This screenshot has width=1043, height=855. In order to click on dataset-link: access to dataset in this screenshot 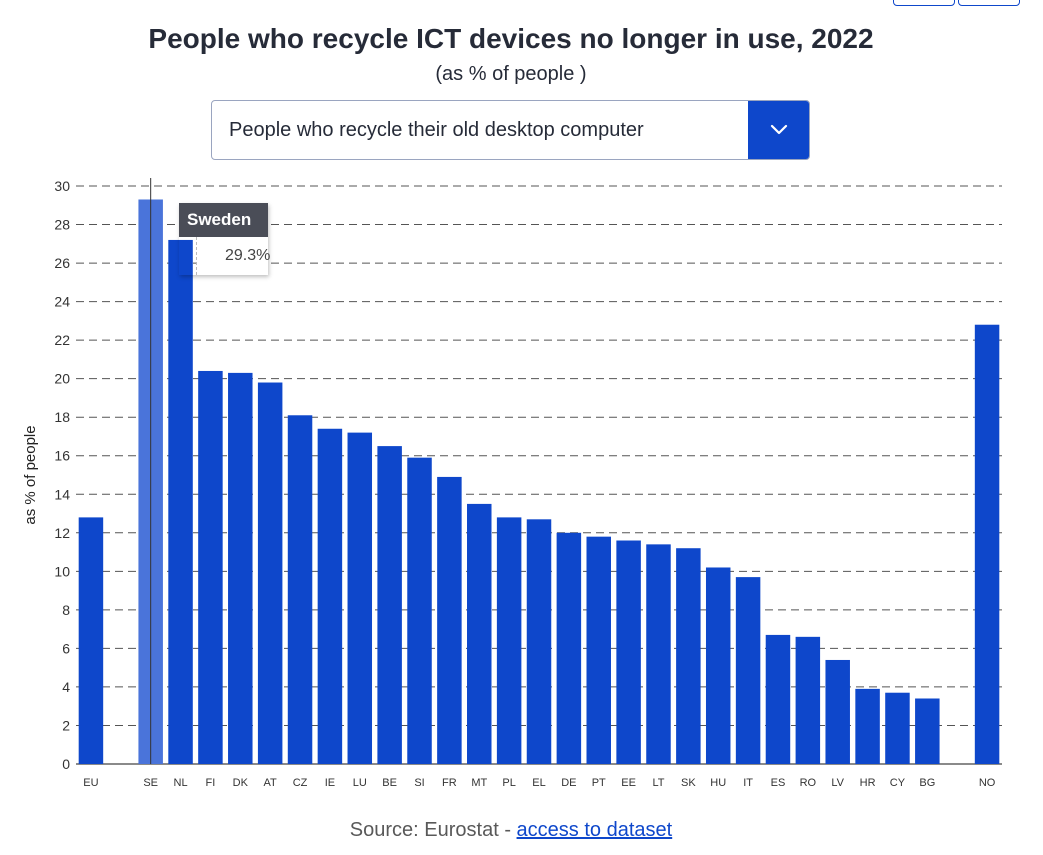, I will do `click(594, 830)`.